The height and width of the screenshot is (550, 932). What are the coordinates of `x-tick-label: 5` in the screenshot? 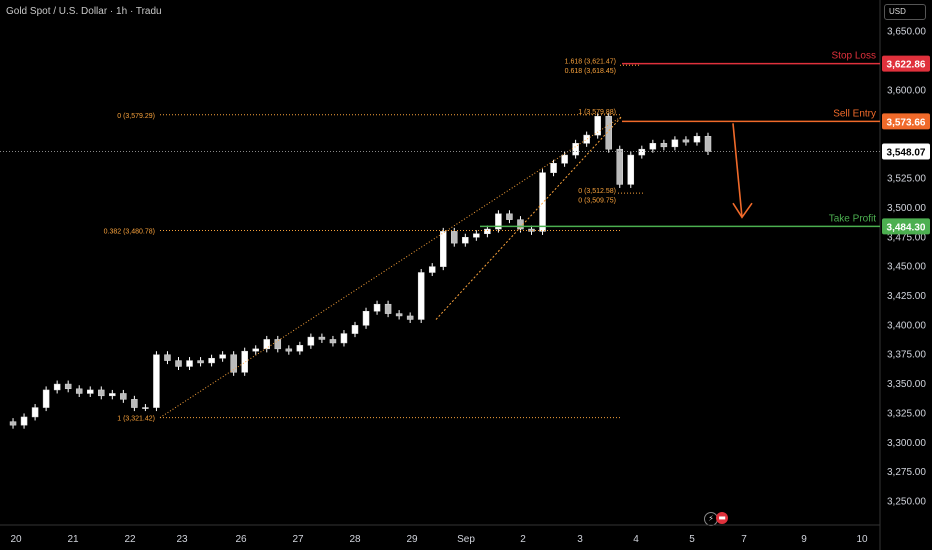 It's located at (692, 539).